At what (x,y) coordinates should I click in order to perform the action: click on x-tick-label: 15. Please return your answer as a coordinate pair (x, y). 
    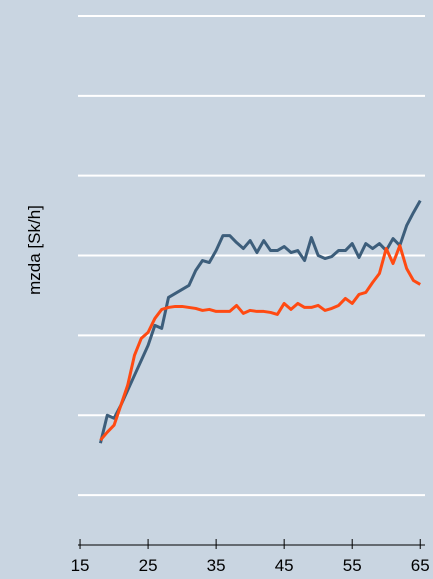
    Looking at the image, I should click on (80, 565).